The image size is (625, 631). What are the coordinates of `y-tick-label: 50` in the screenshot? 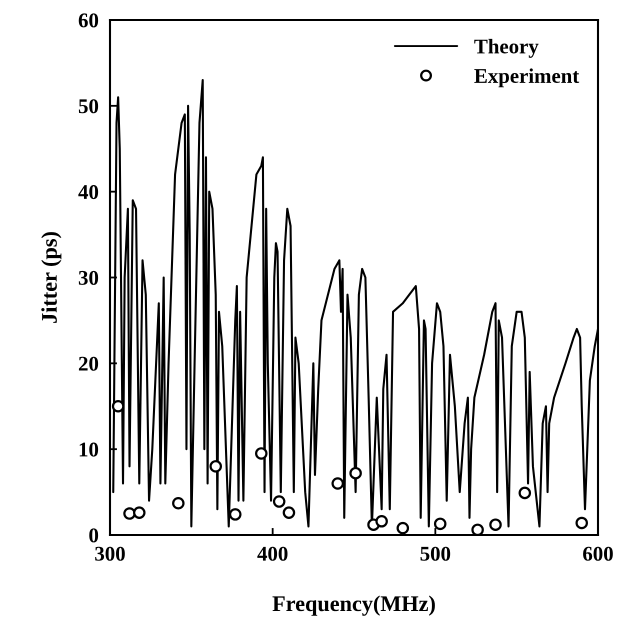 It's located at (88, 106).